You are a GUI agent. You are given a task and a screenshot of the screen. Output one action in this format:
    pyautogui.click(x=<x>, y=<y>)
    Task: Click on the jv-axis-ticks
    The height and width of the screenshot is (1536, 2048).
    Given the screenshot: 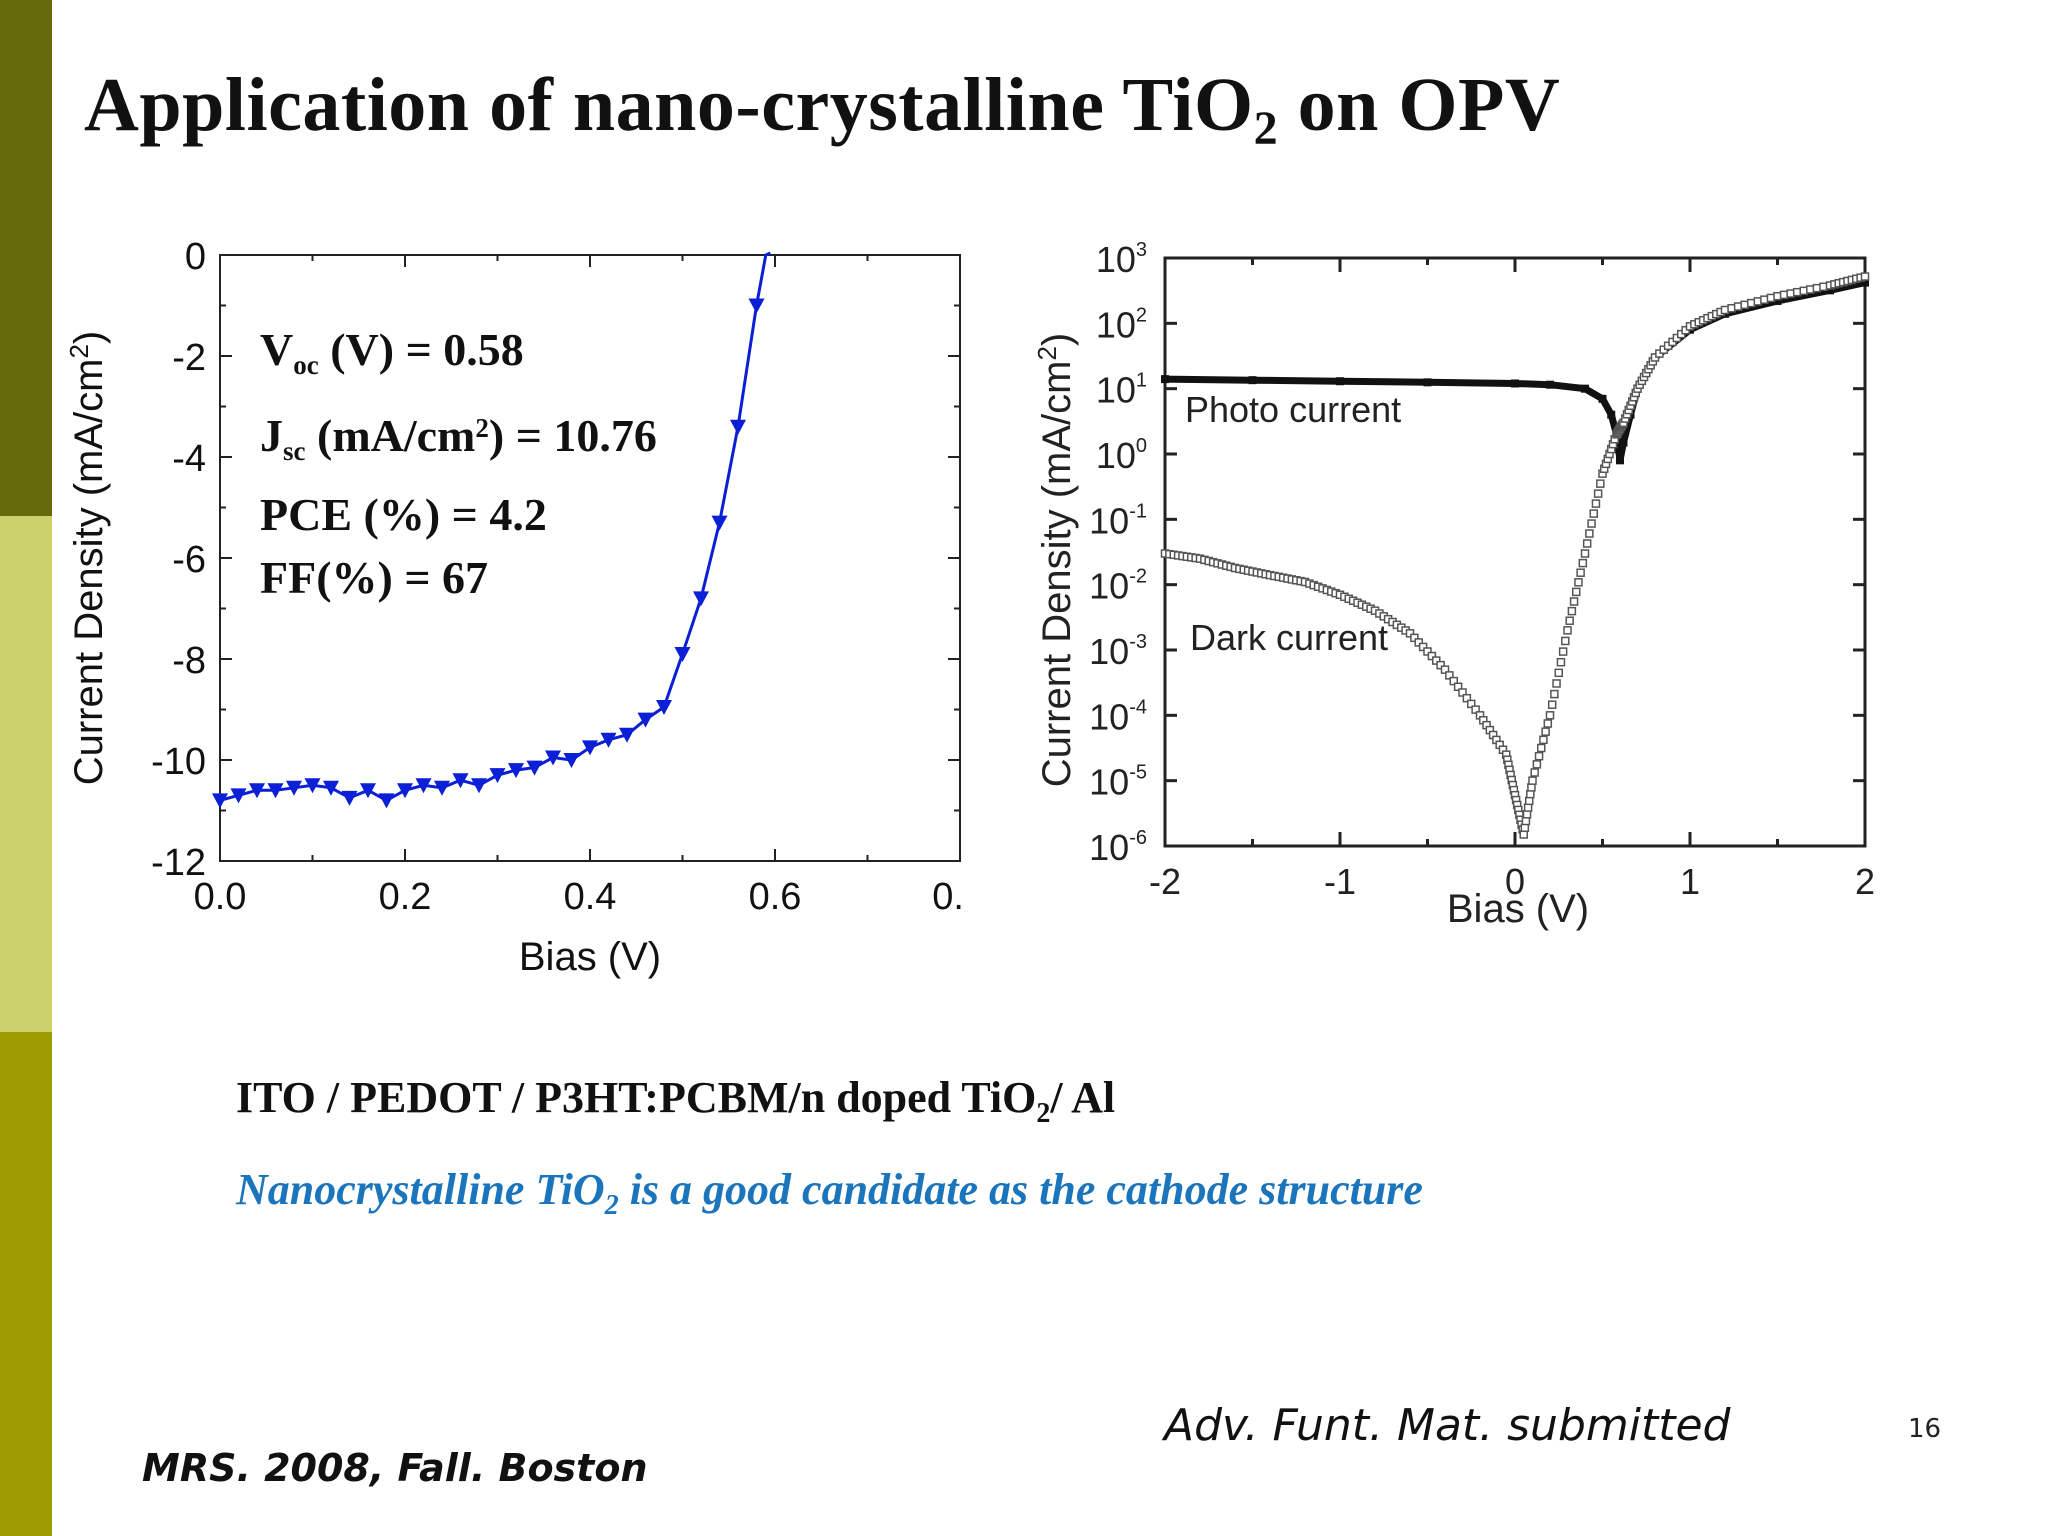 What is the action you would take?
    pyautogui.click(x=590, y=558)
    